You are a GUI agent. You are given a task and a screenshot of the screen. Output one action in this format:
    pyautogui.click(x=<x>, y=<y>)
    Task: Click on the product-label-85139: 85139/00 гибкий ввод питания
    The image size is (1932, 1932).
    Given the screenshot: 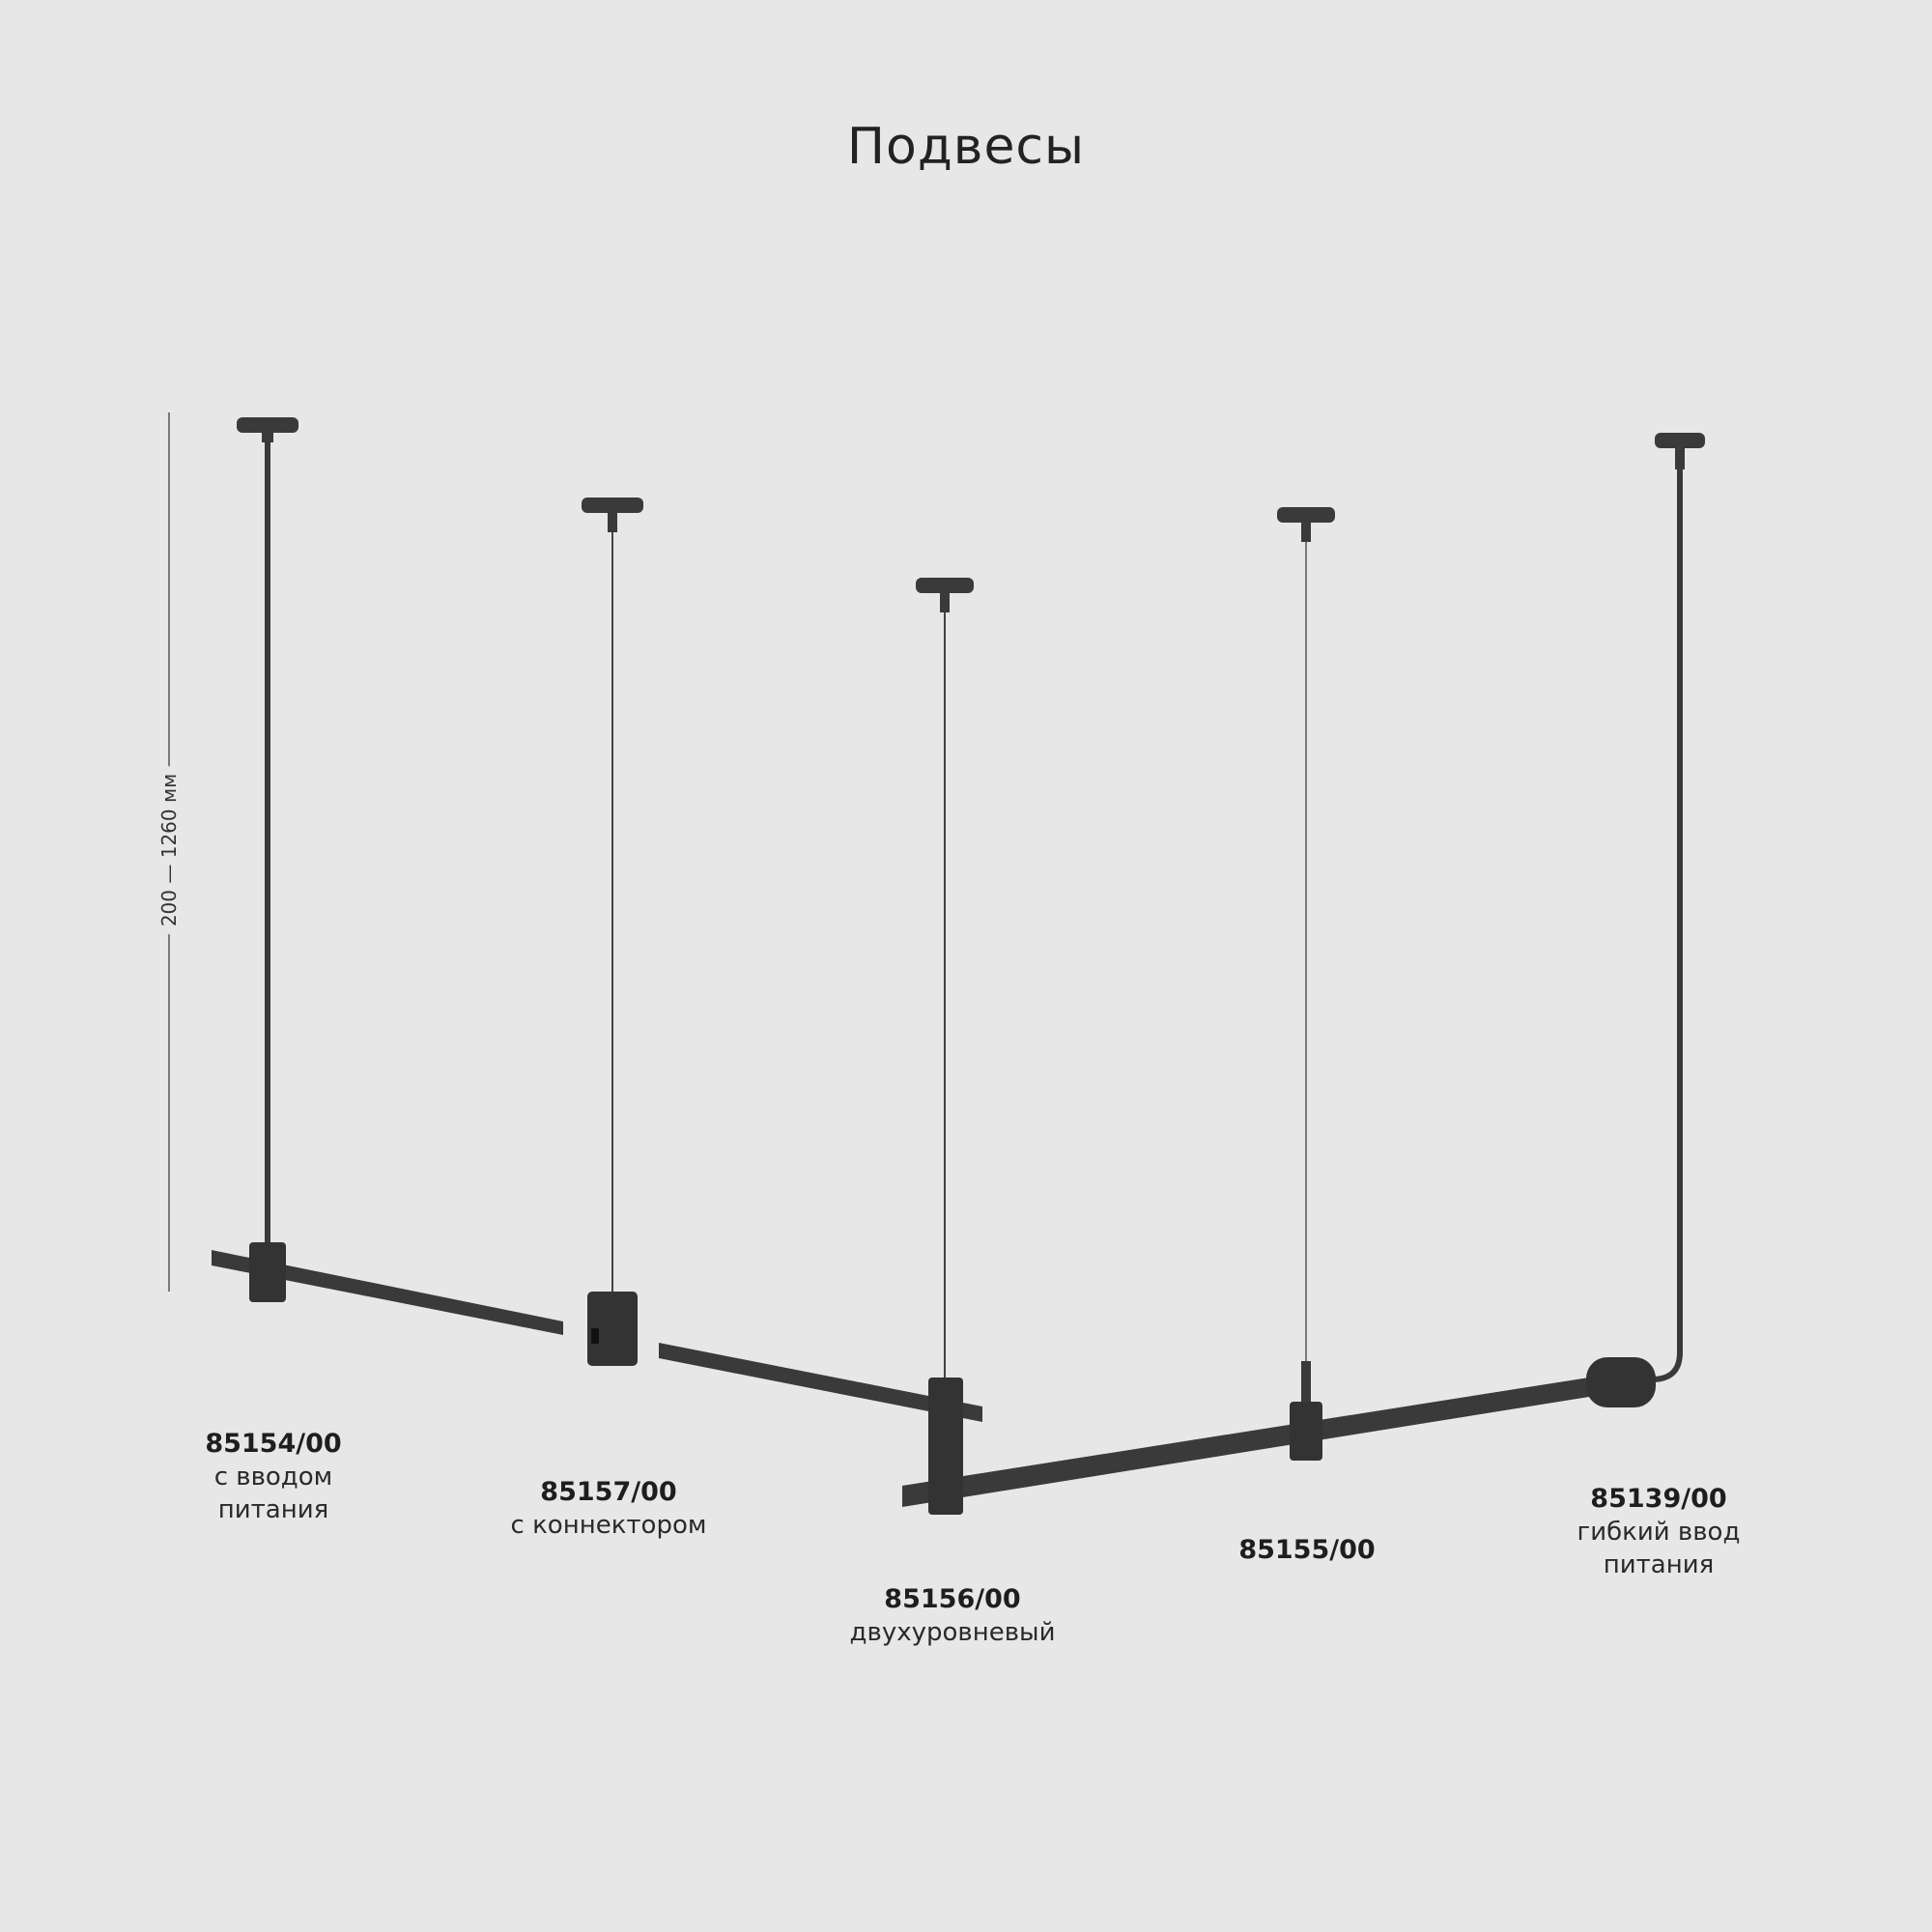 What is the action you would take?
    pyautogui.click(x=1659, y=1532)
    